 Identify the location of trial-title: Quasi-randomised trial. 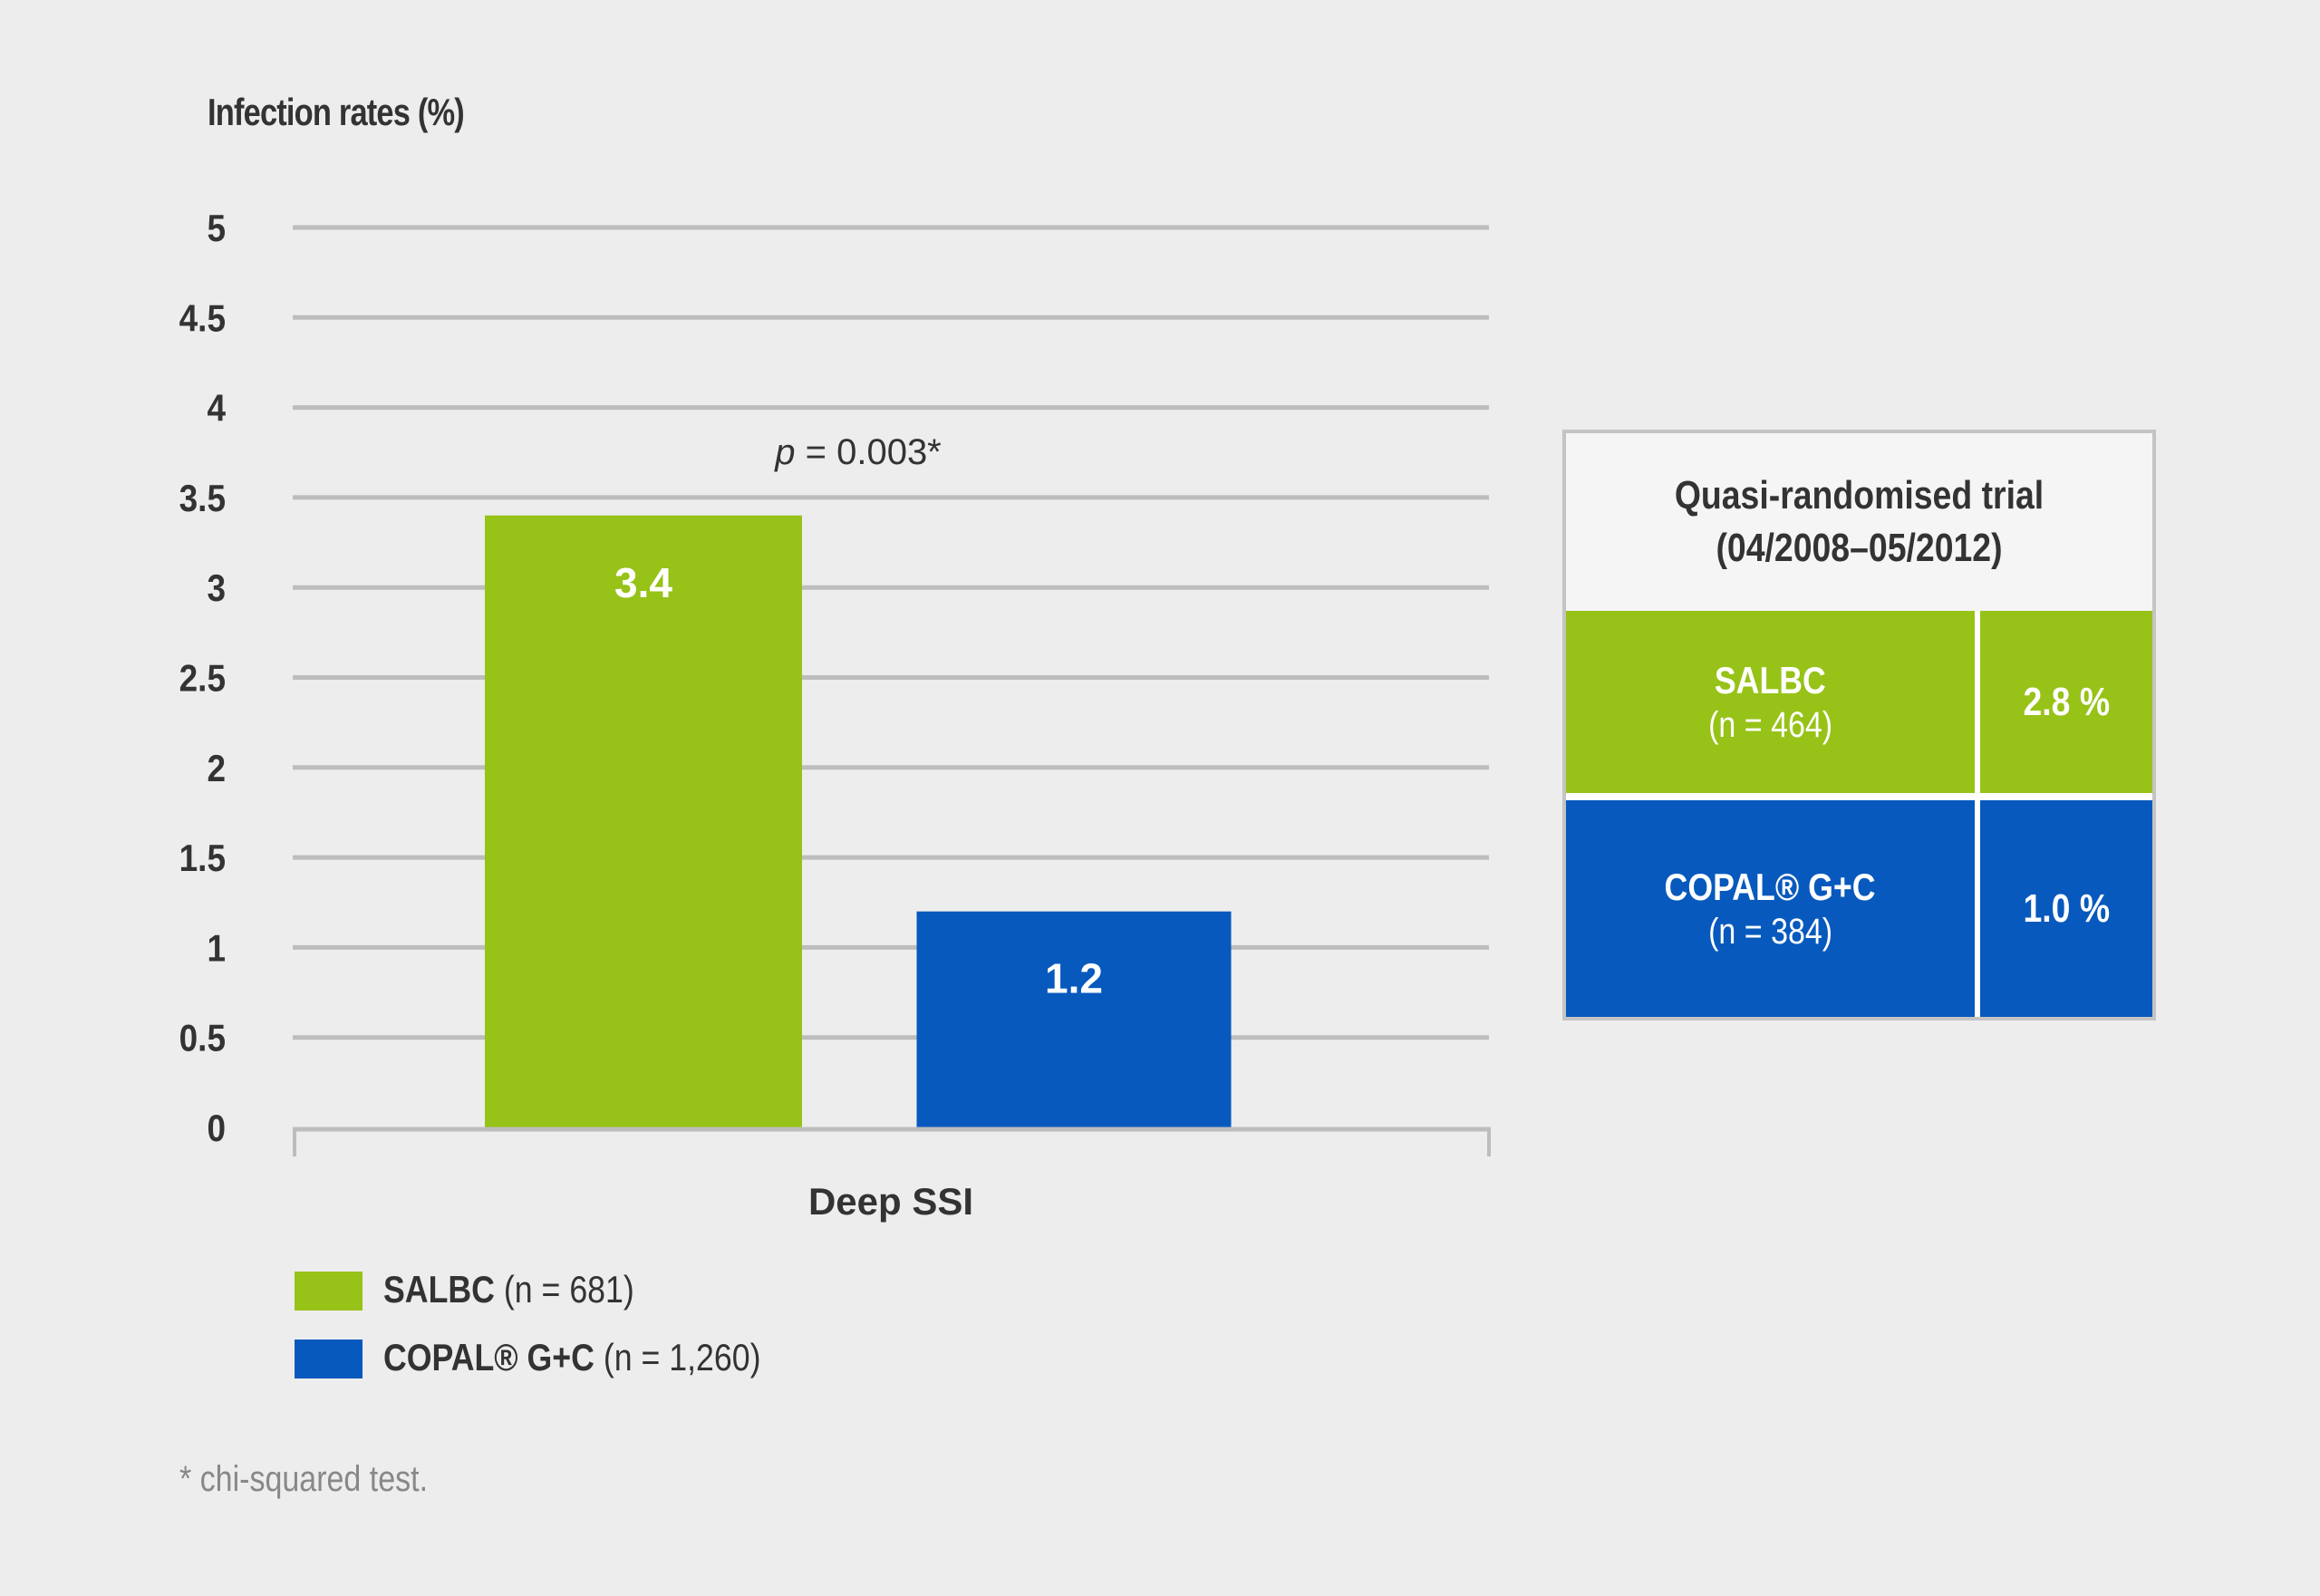
(1859, 495).